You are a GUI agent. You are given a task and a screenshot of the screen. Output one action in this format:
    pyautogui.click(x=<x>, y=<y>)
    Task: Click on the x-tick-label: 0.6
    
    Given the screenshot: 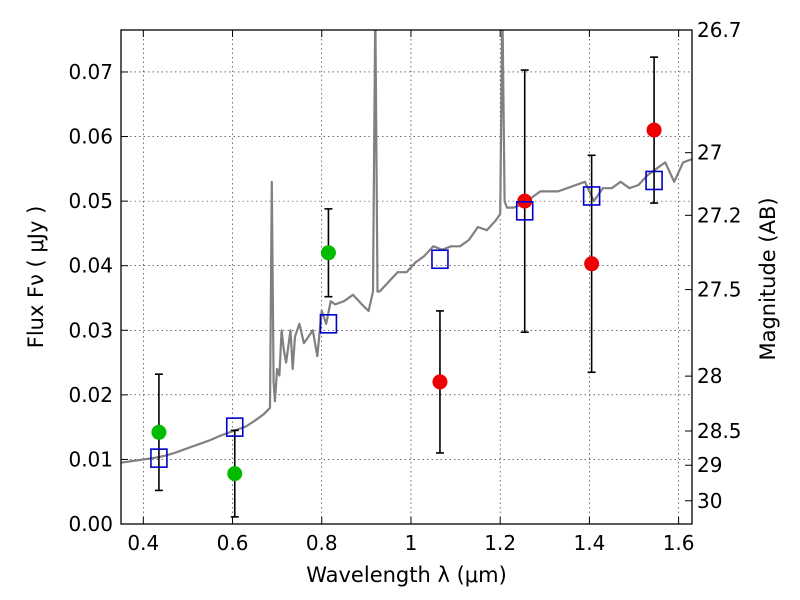 What is the action you would take?
    pyautogui.click(x=233, y=543)
    